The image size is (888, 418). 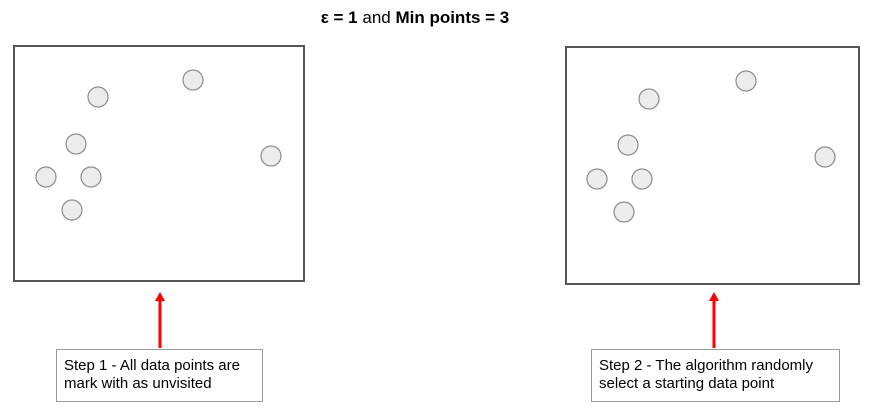 I want to click on step-1-caption-line-1: Step 1 - All data points are, so click(x=152, y=365).